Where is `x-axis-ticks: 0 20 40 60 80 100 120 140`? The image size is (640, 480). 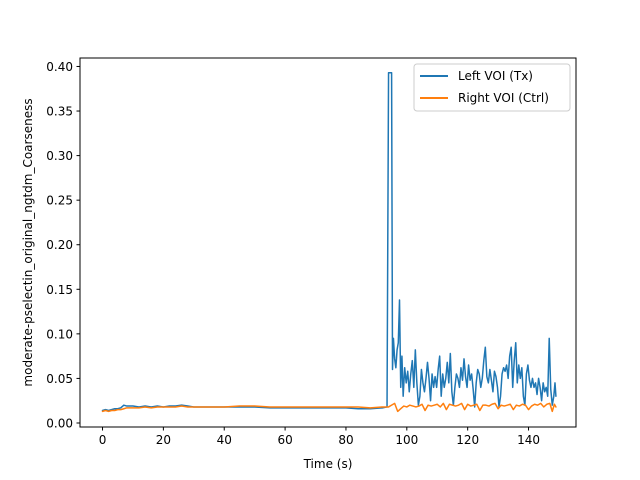 x-axis-ticks: 0 20 40 60 80 100 120 140 is located at coordinates (319, 437).